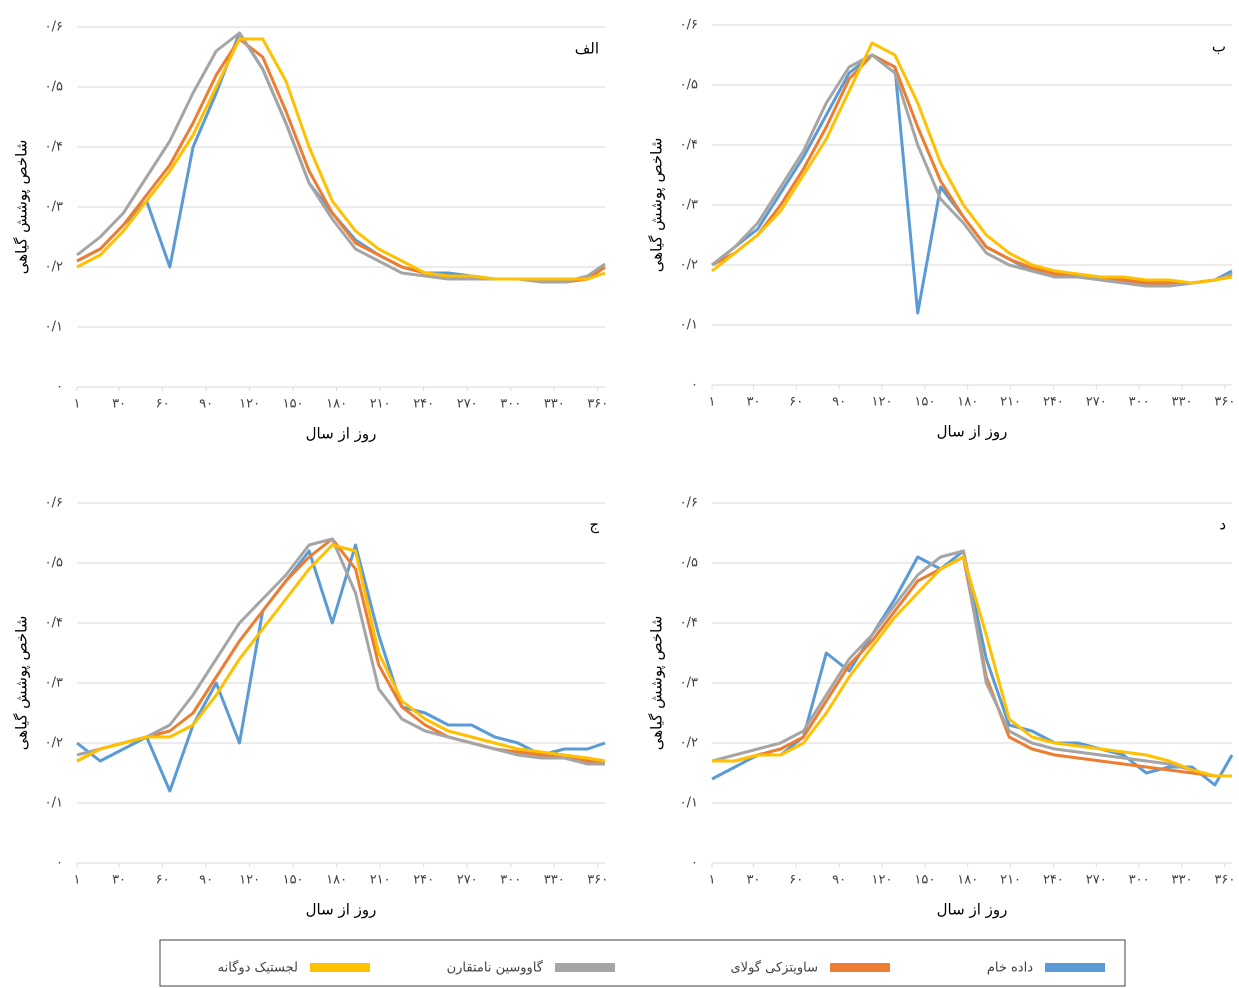 This screenshot has height=988, width=1239. What do you see at coordinates (206, 404) in the screenshot?
I see `x-tick-label: ۹۰` at bounding box center [206, 404].